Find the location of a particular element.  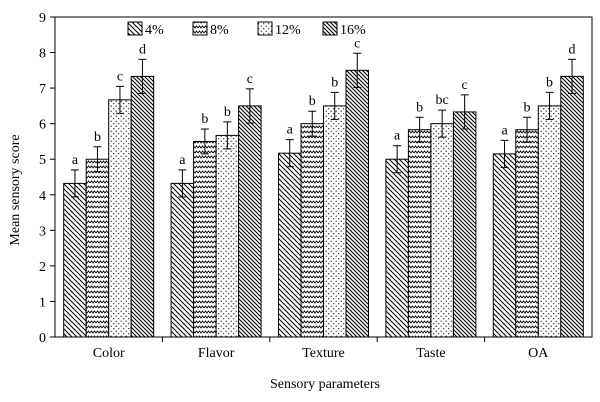

legend-label: 12% is located at coordinates (288, 30).